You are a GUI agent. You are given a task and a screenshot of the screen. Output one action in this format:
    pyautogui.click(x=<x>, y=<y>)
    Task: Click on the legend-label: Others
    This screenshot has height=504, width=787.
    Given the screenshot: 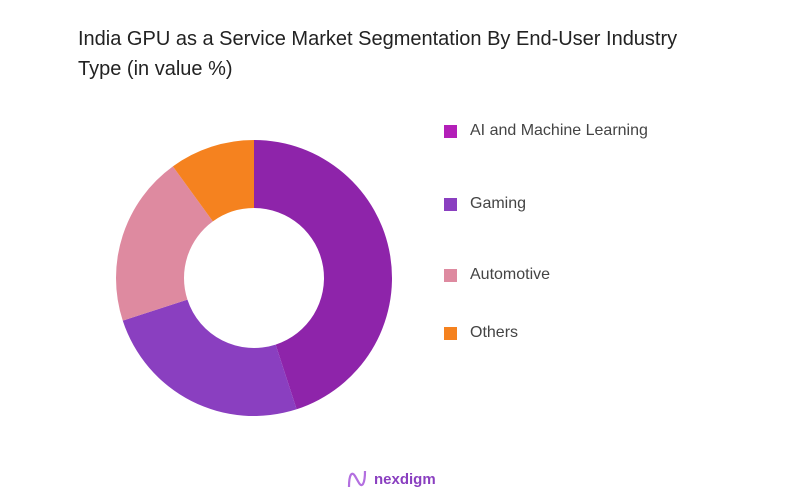 What is the action you would take?
    pyautogui.click(x=494, y=332)
    